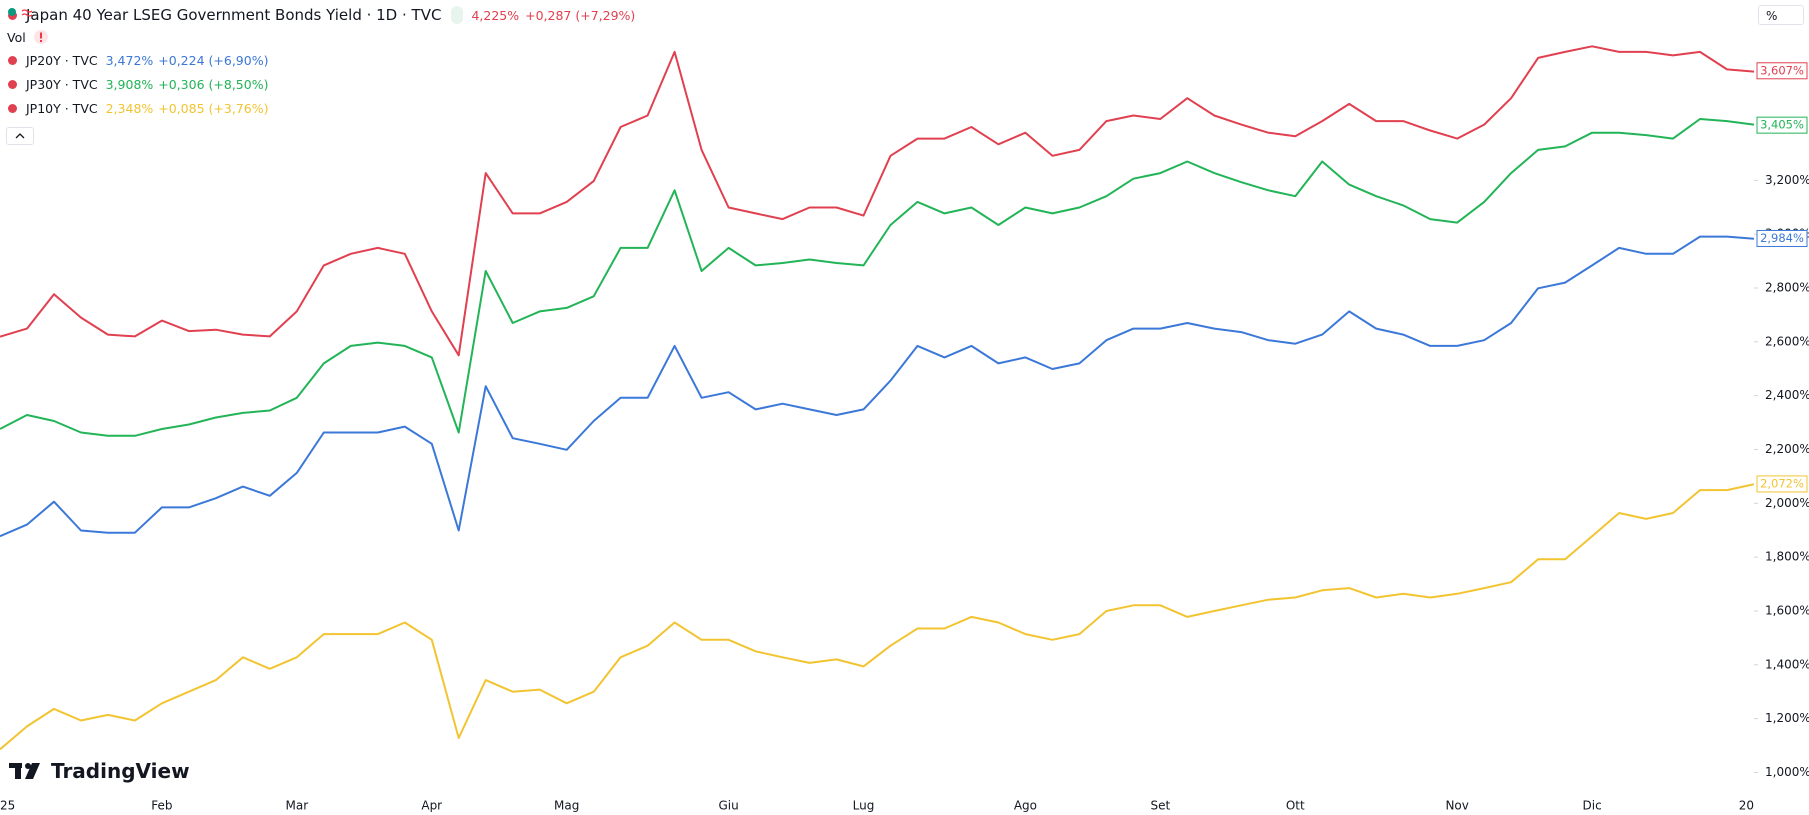 This screenshot has height=815, width=1809. I want to click on legend-value: 4,225%, so click(495, 15).